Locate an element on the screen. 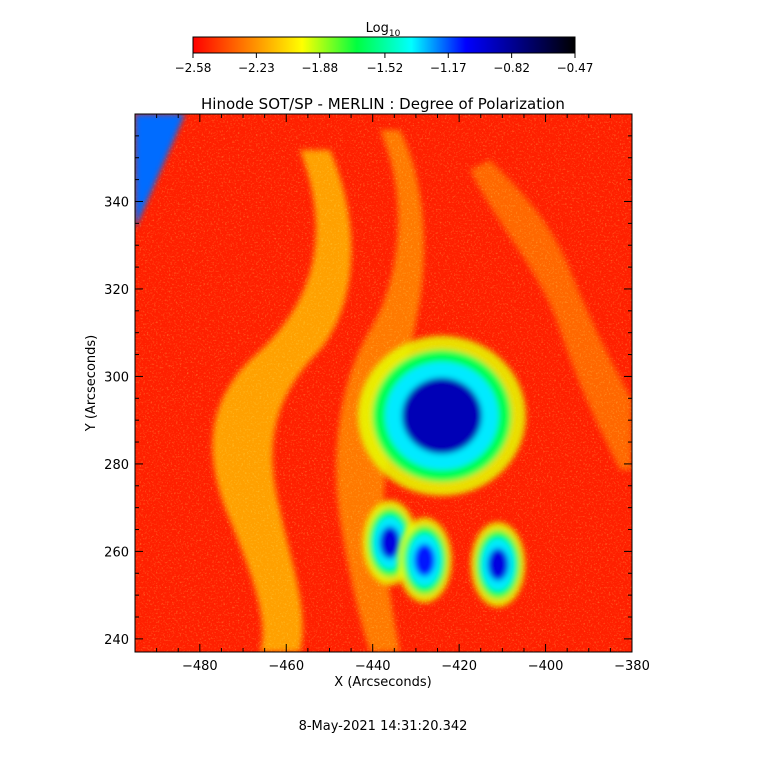 The image size is (766, 768). x-tick-label: −420 is located at coordinates (459, 666).